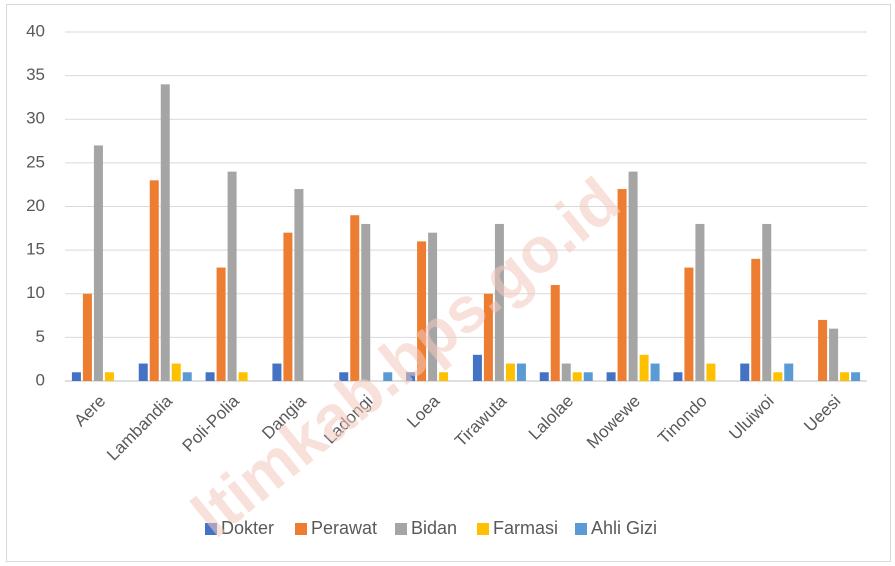  I want to click on y-tick-label: 30, so click(35, 118).